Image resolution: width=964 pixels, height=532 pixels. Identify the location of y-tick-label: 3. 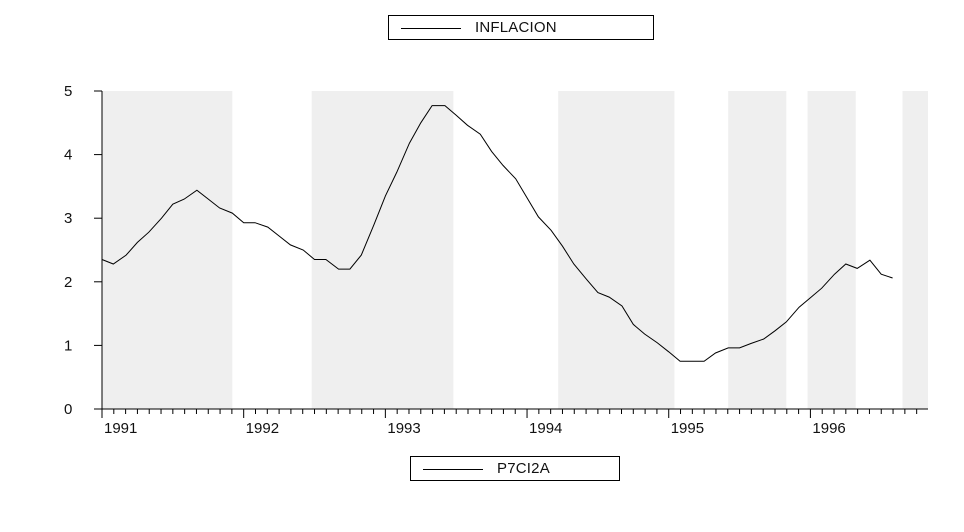
(68, 218).